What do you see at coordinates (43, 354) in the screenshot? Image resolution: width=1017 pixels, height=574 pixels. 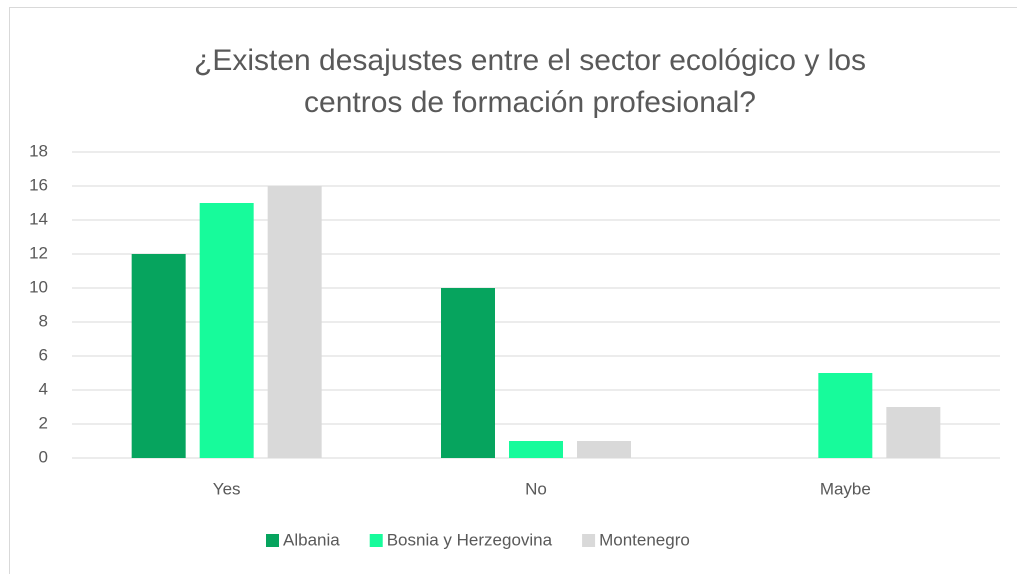 I see `y-tick-label: 6` at bounding box center [43, 354].